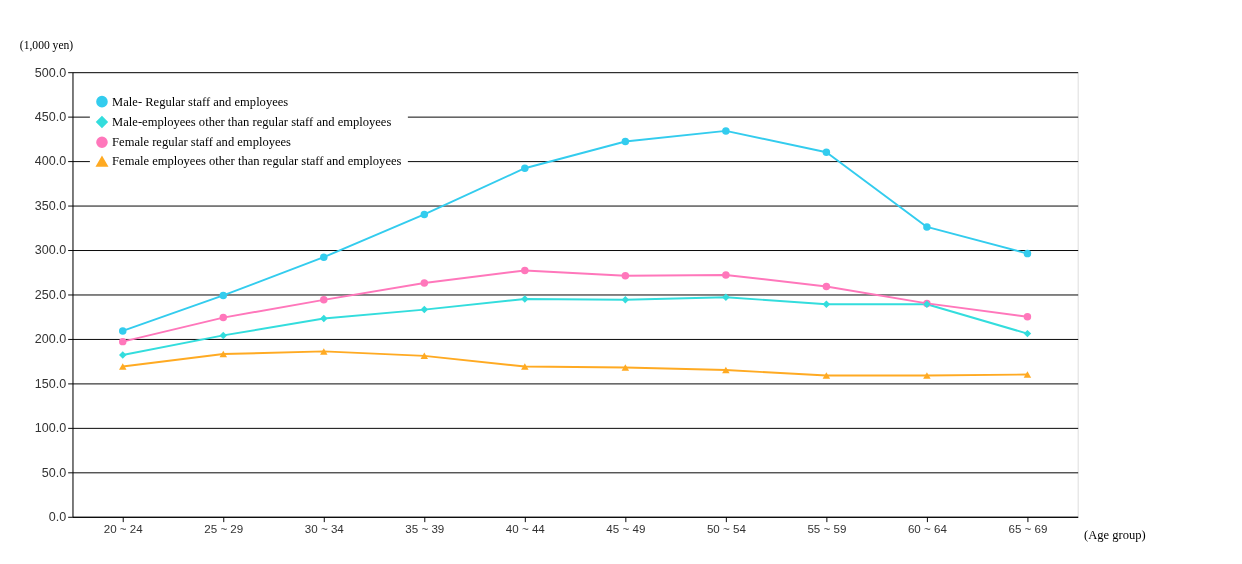 This screenshot has height=564, width=1242. Describe the element at coordinates (1114, 534) in the screenshot. I see `x-axis-title: (Age group)` at that location.